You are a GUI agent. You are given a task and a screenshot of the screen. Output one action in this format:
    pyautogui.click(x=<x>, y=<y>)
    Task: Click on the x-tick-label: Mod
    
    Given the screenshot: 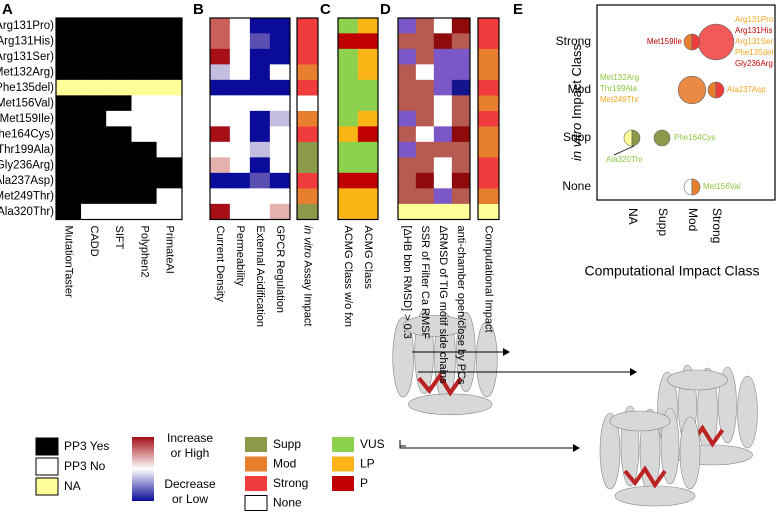 What is the action you would take?
    pyautogui.click(x=693, y=219)
    